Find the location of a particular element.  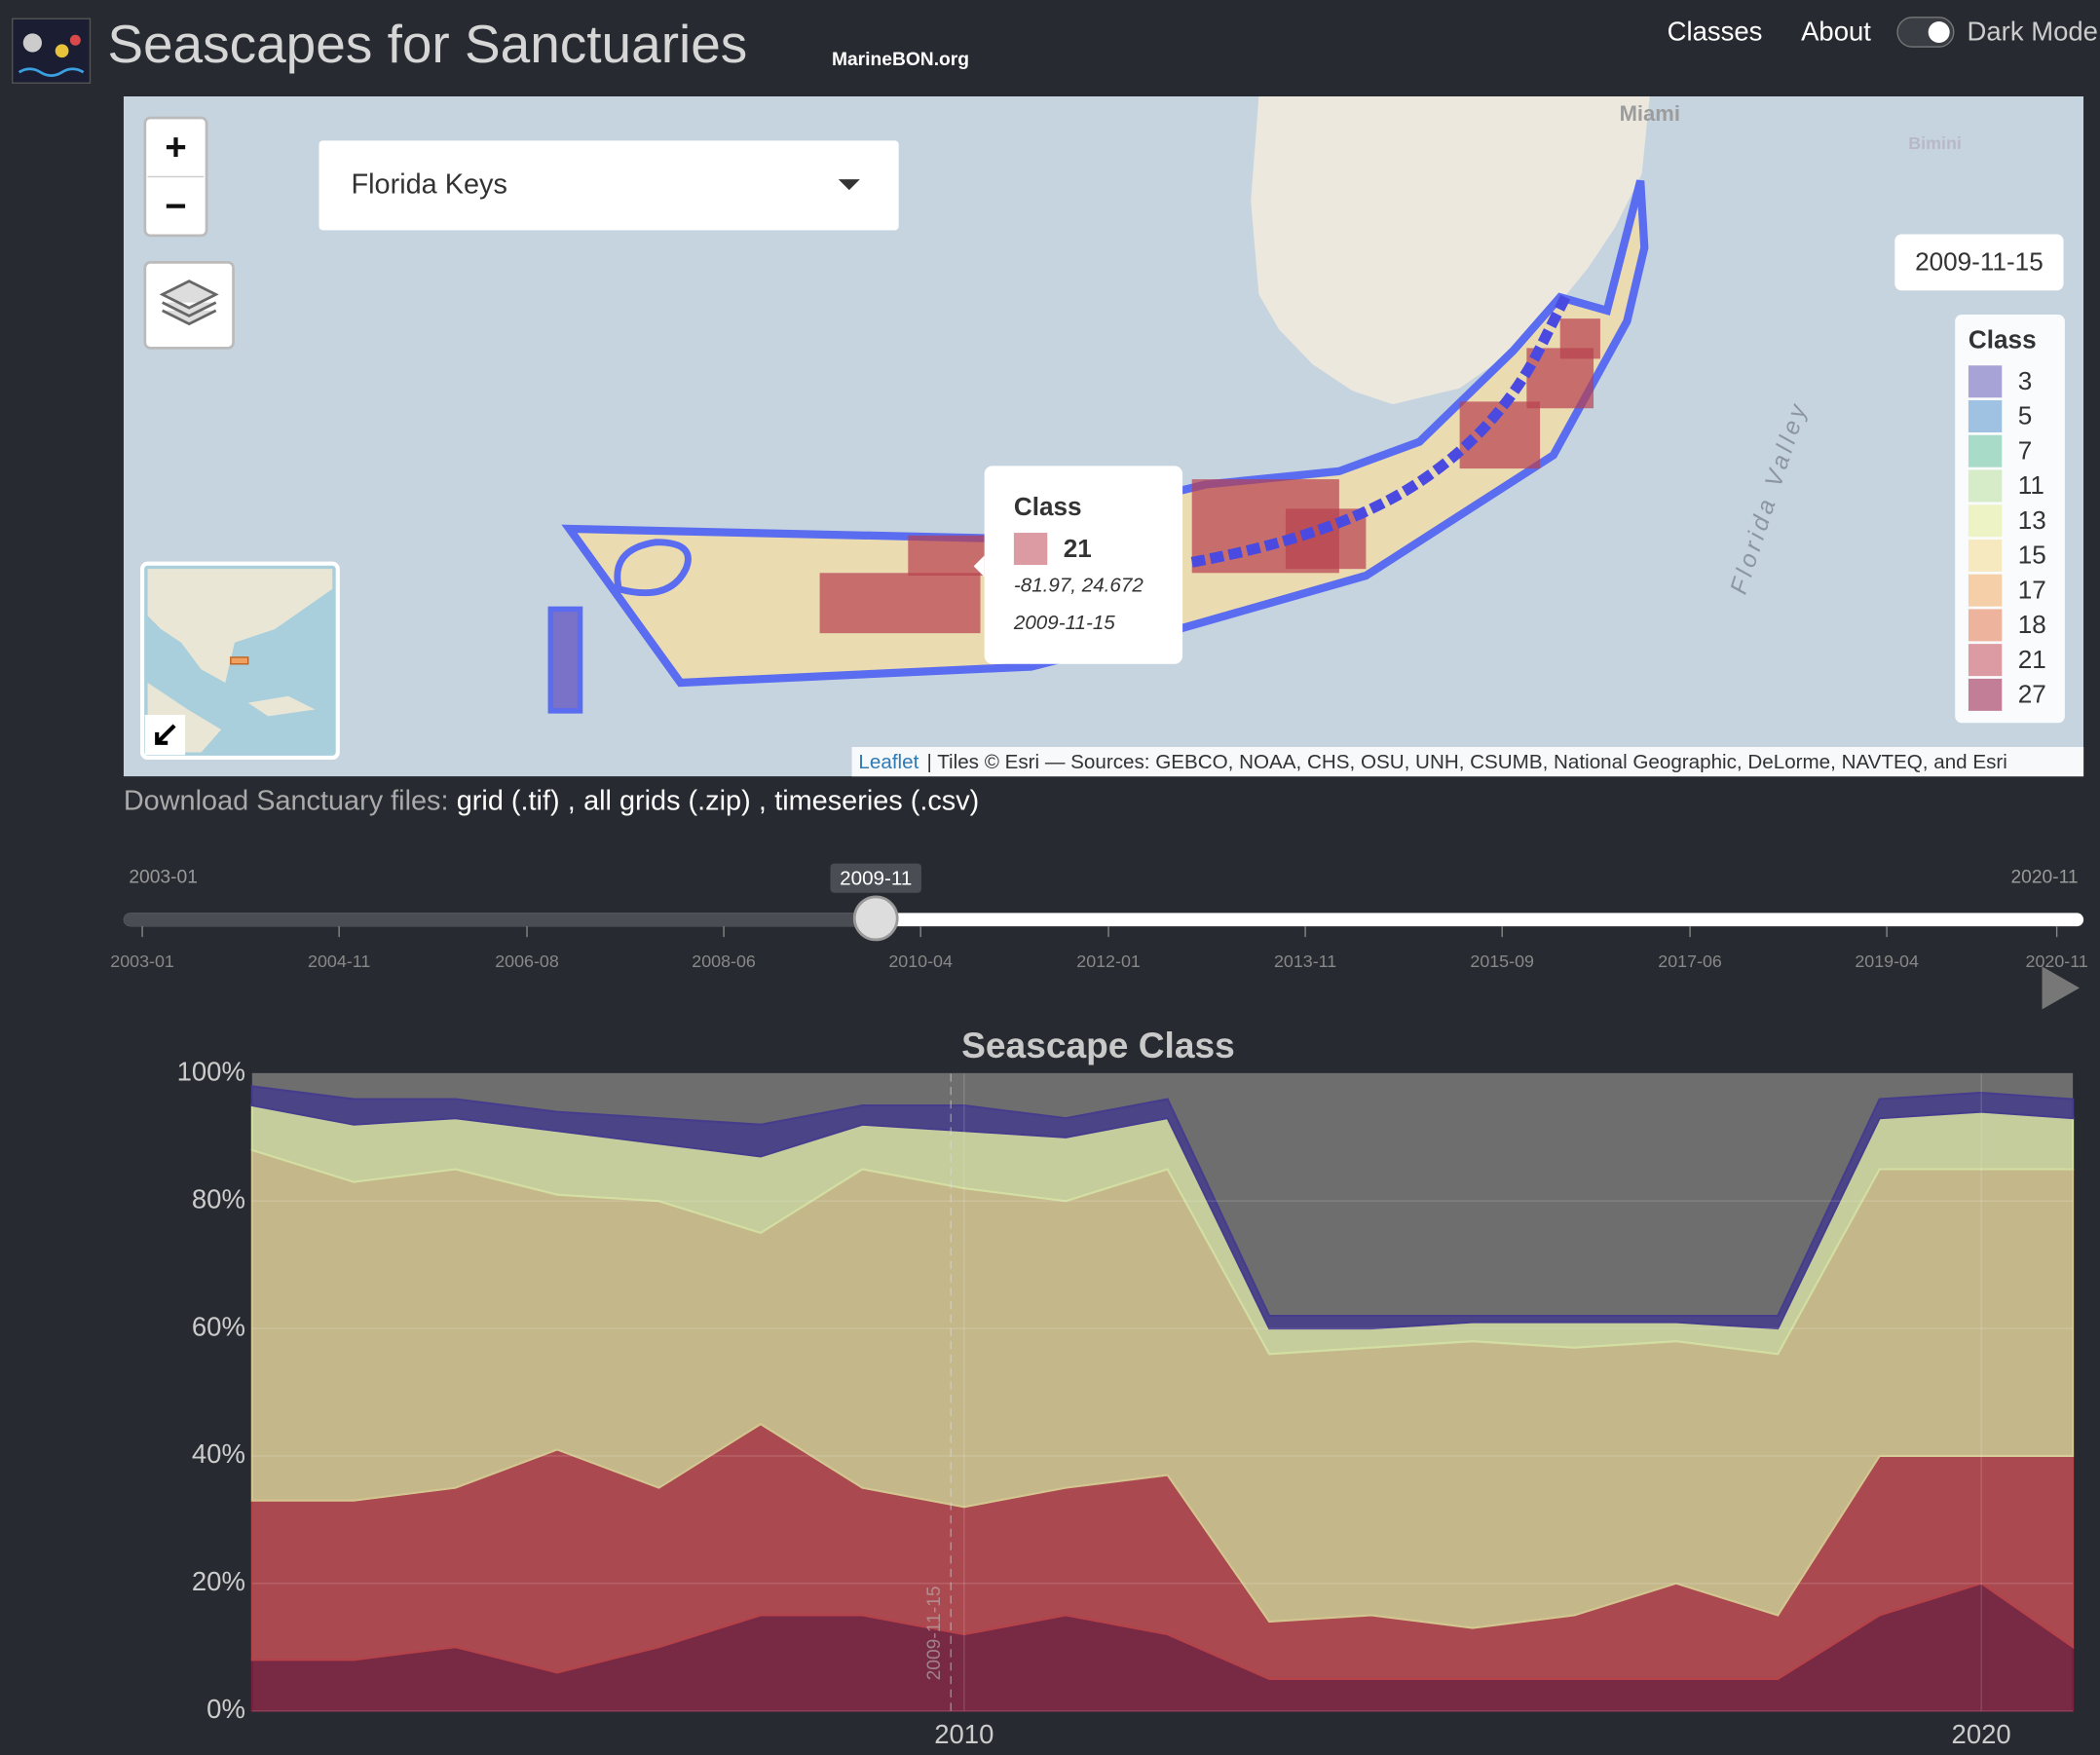

reef-line is located at coordinates (1381, 429).